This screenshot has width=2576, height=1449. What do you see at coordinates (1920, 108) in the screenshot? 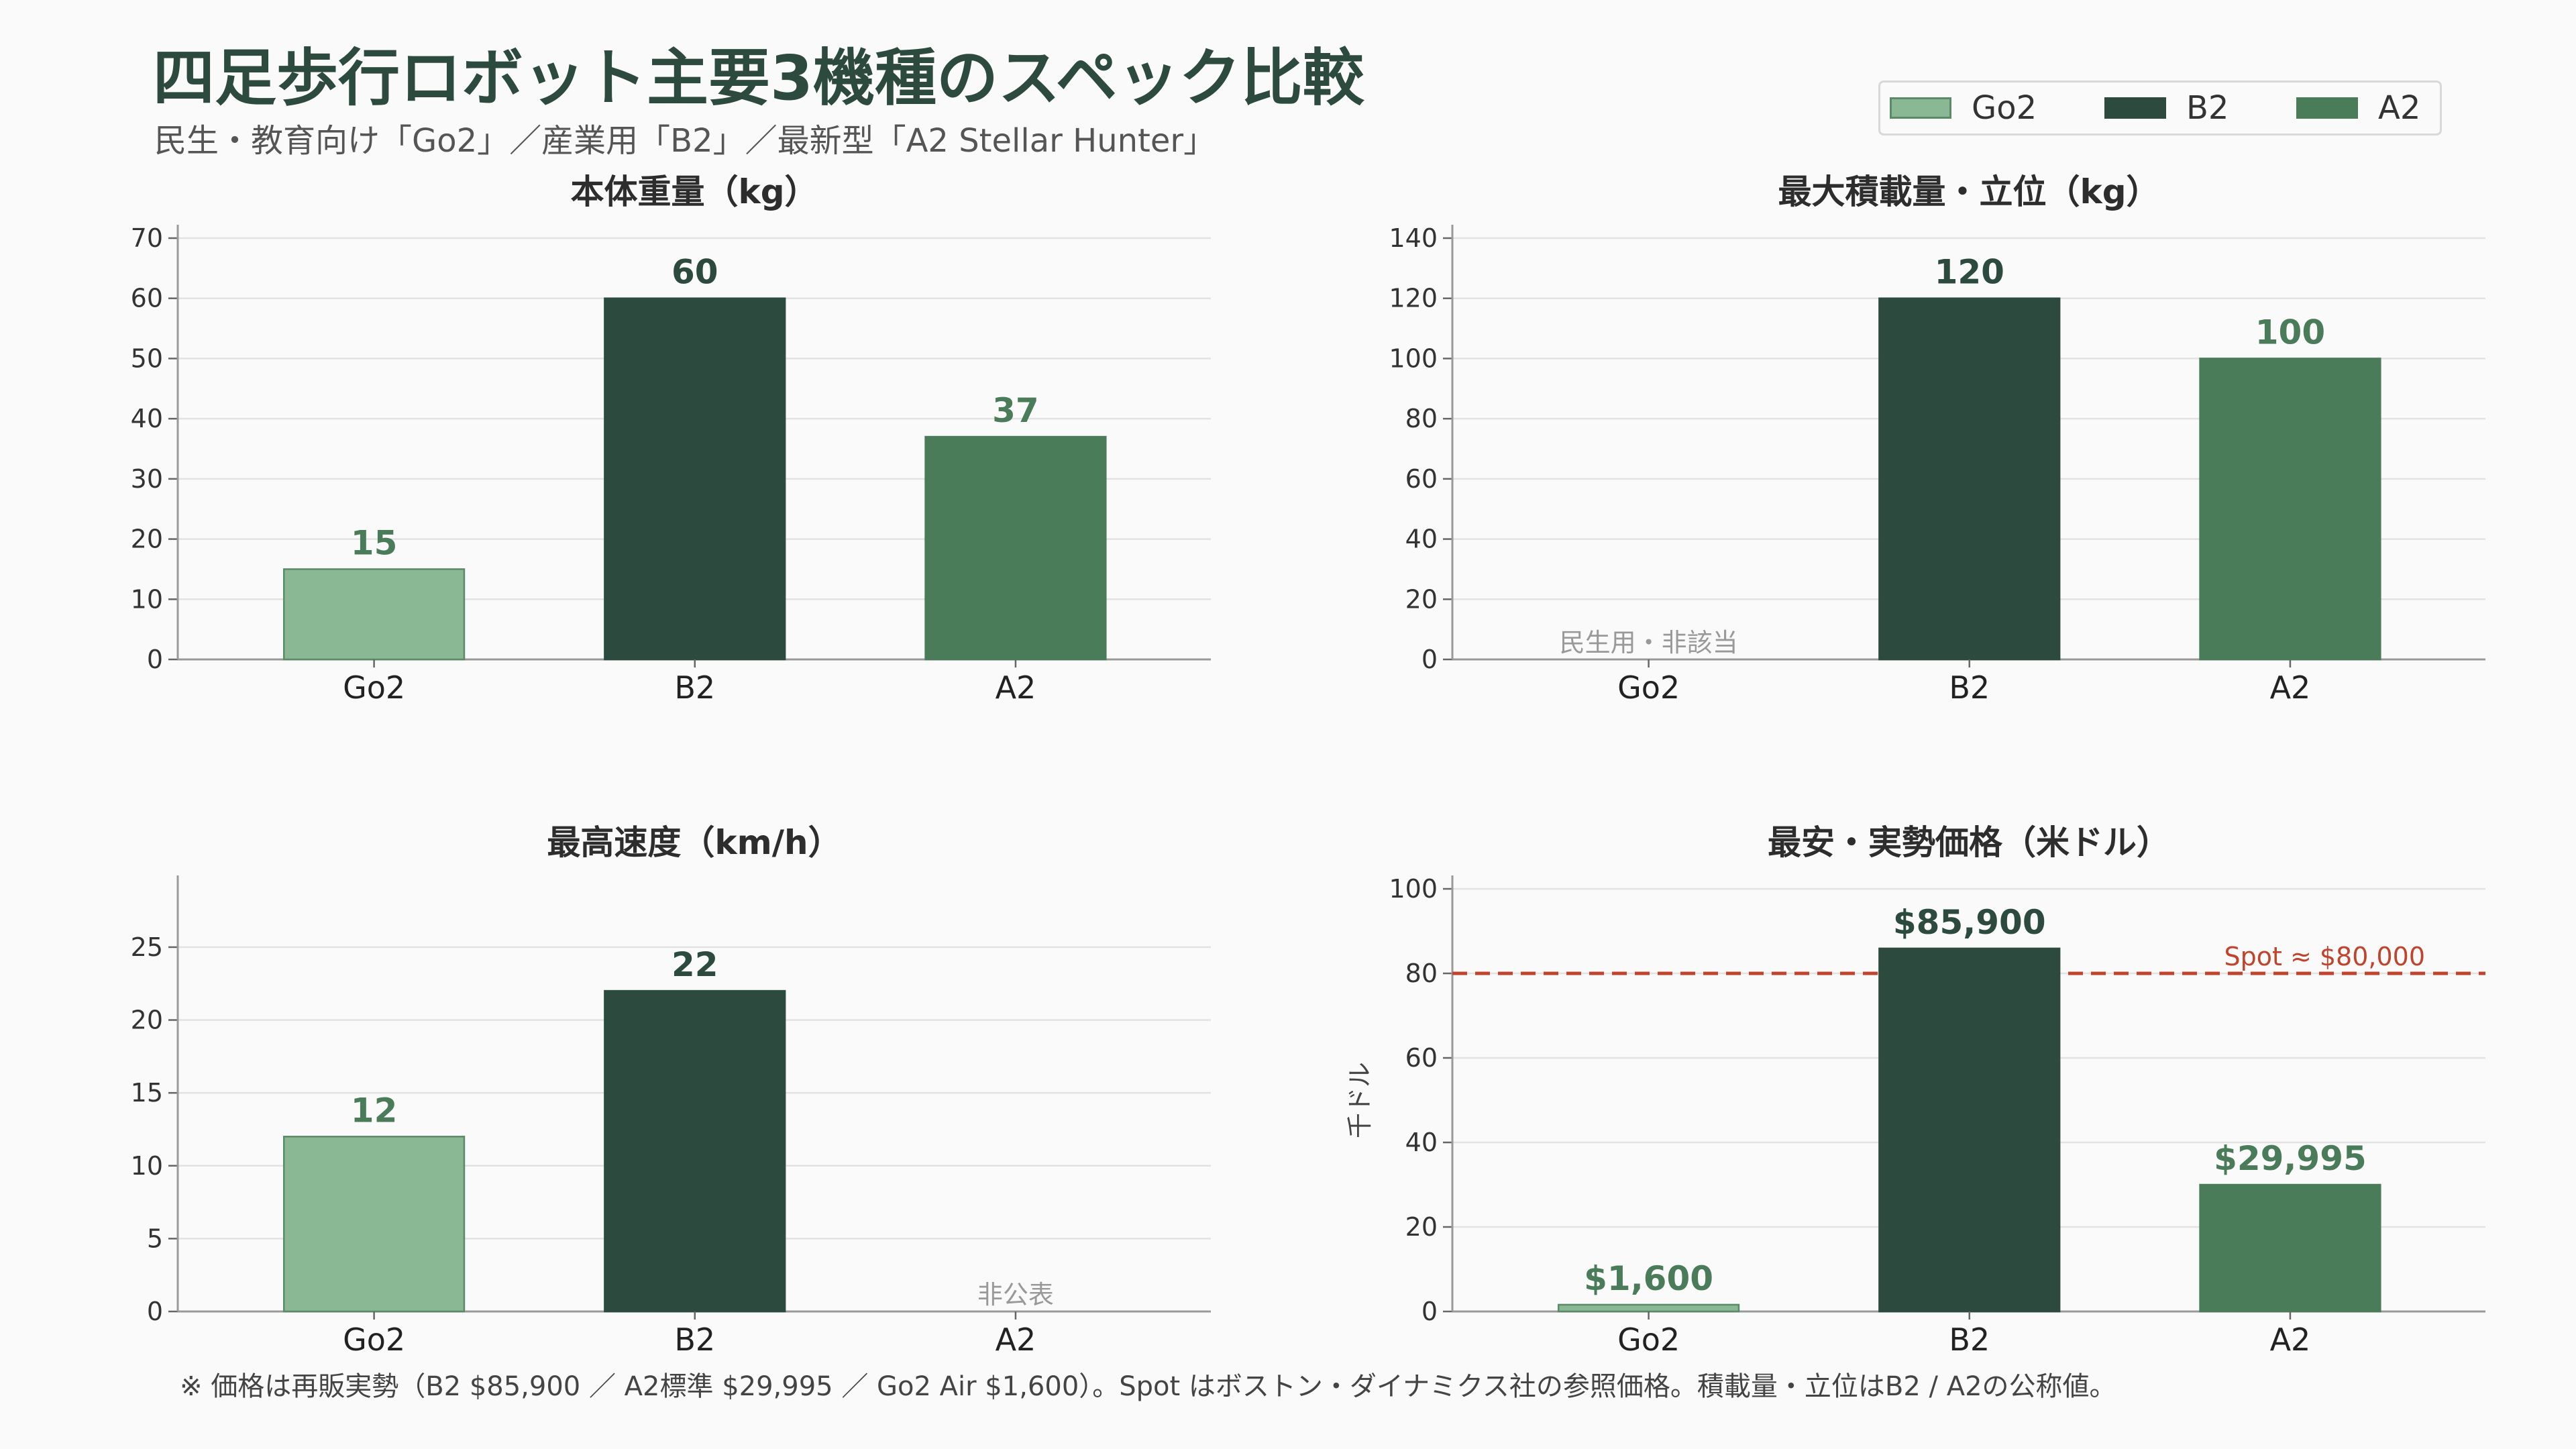
I see `legend-swatch-go2` at bounding box center [1920, 108].